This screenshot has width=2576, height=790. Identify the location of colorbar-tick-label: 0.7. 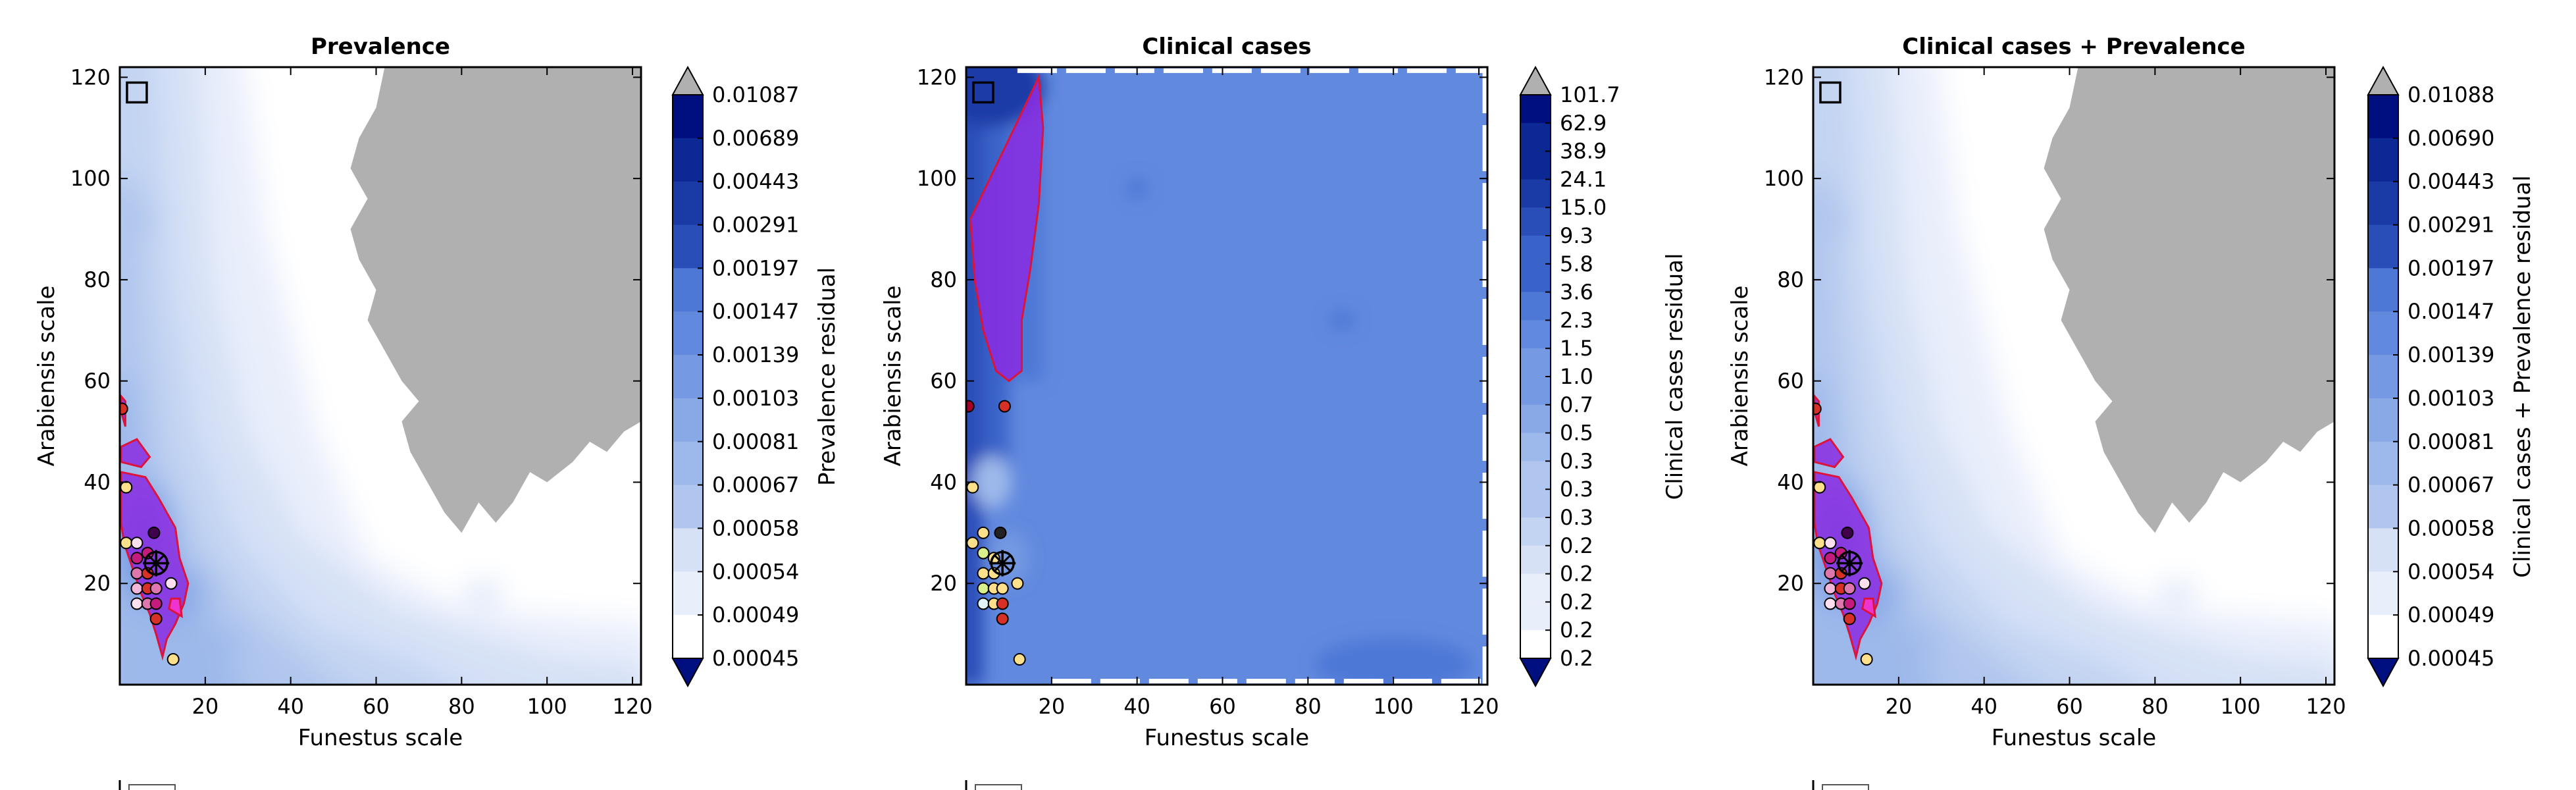
(1576, 404).